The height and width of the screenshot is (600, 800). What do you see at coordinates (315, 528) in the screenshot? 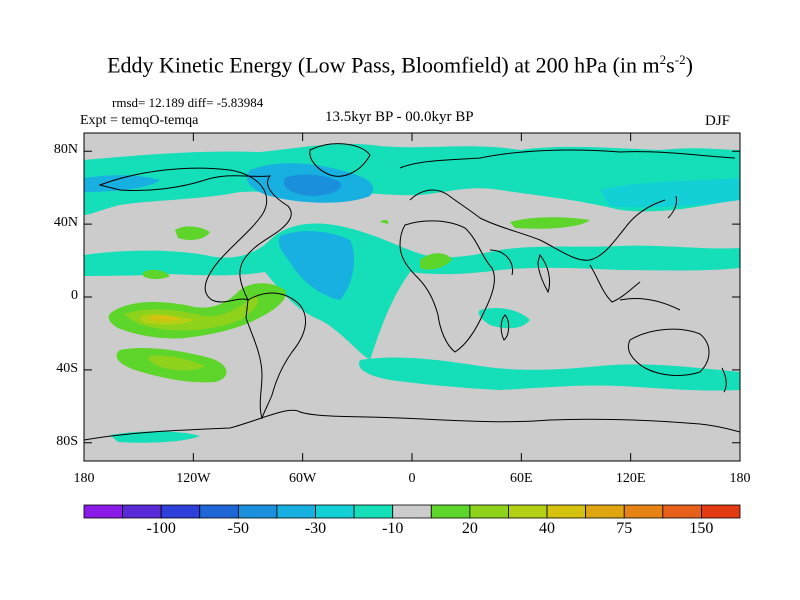
I see `colorbar-label: -30` at bounding box center [315, 528].